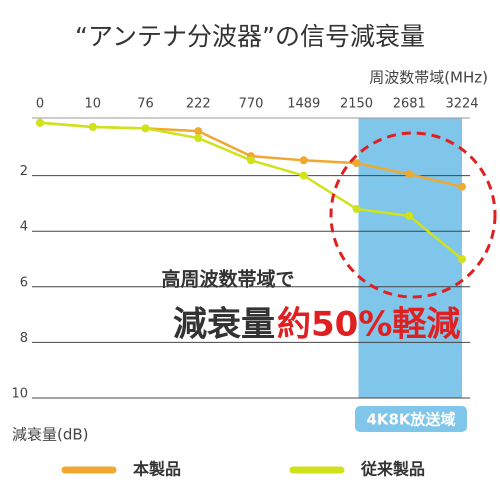 The width and height of the screenshot is (500, 500). Describe the element at coordinates (409, 104) in the screenshot. I see `x-tick-label: 2681` at that location.